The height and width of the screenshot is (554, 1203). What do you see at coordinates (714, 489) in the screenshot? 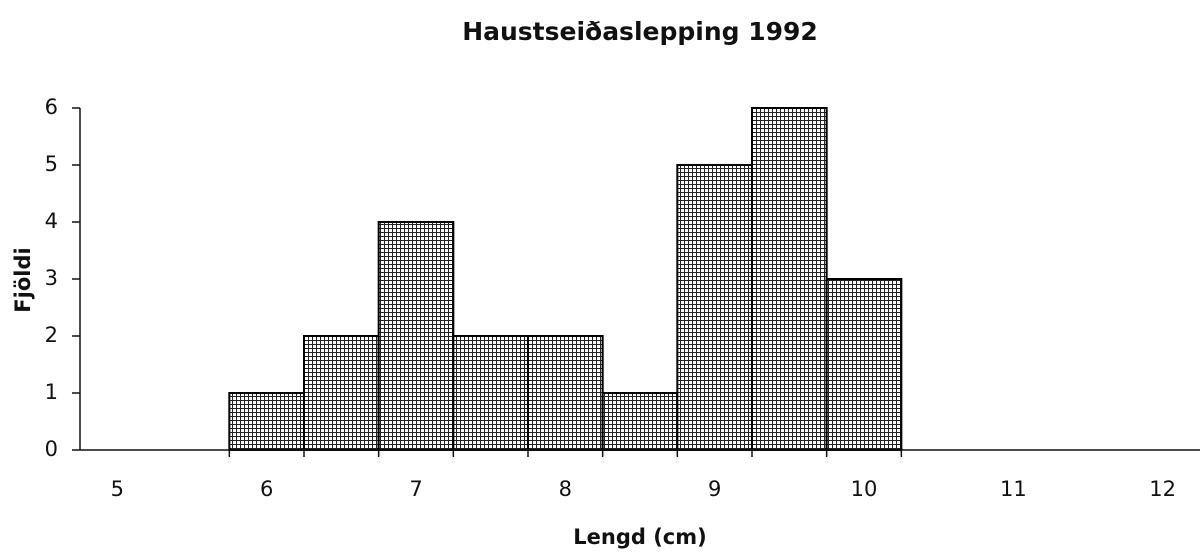
I see `x-tick-label: 9` at bounding box center [714, 489].